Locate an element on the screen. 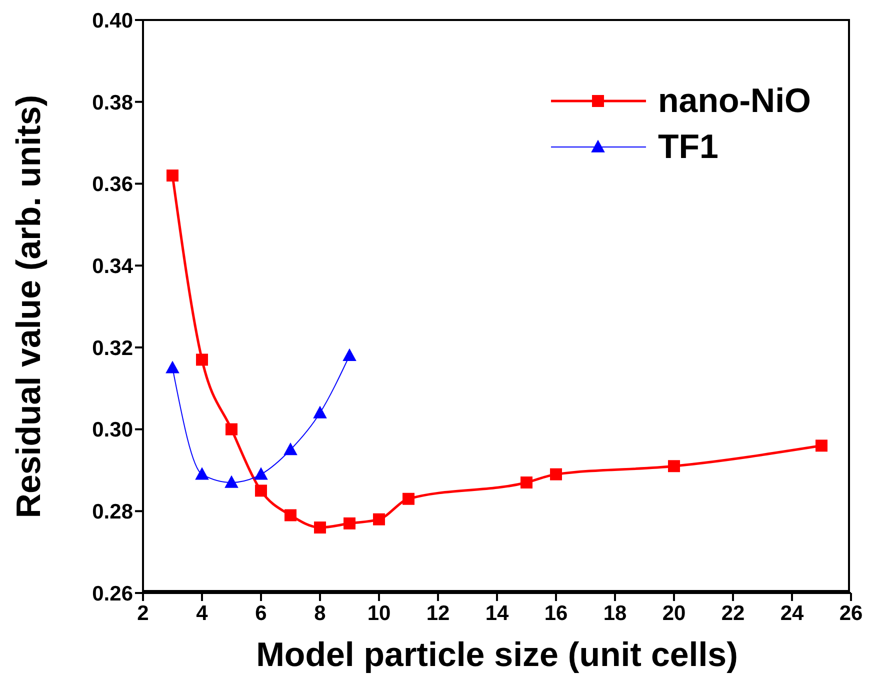 The image size is (879, 688). x-axis-title: Model particle size (unit cells) is located at coordinates (497, 655).